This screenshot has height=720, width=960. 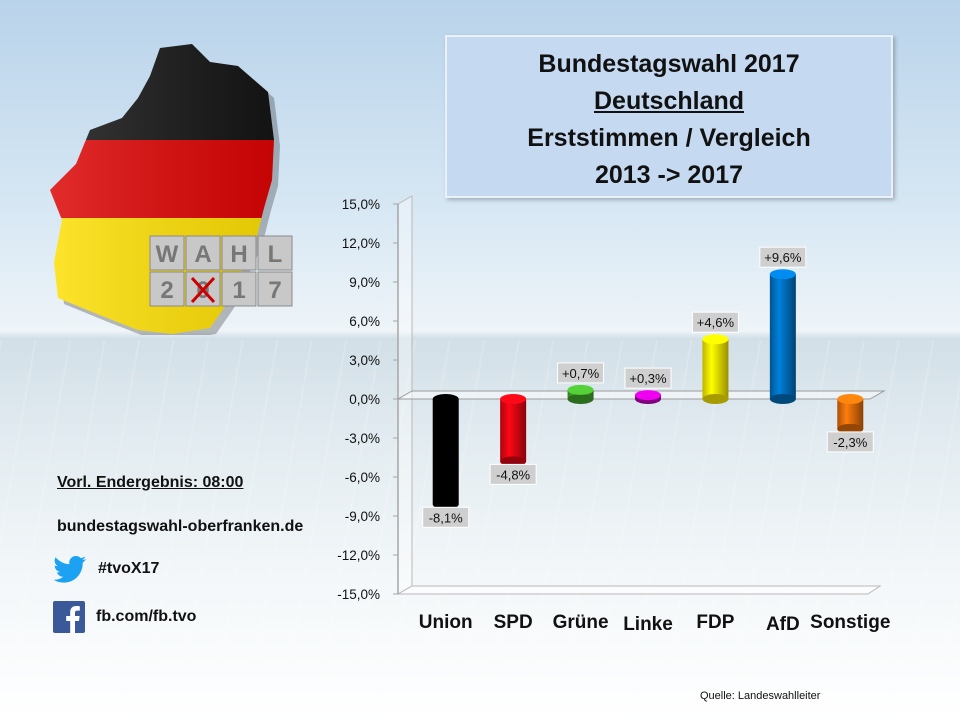 I want to click on website-link: bundestagswahl-oberfranken.de, so click(x=180, y=526).